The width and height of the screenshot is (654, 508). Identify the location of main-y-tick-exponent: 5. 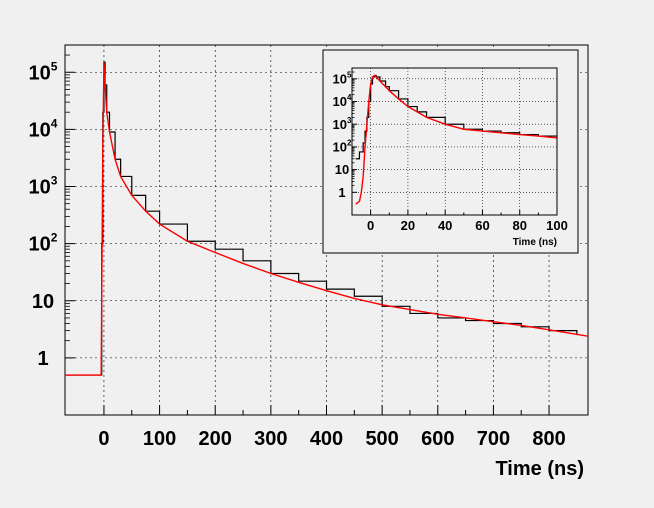
(54, 66).